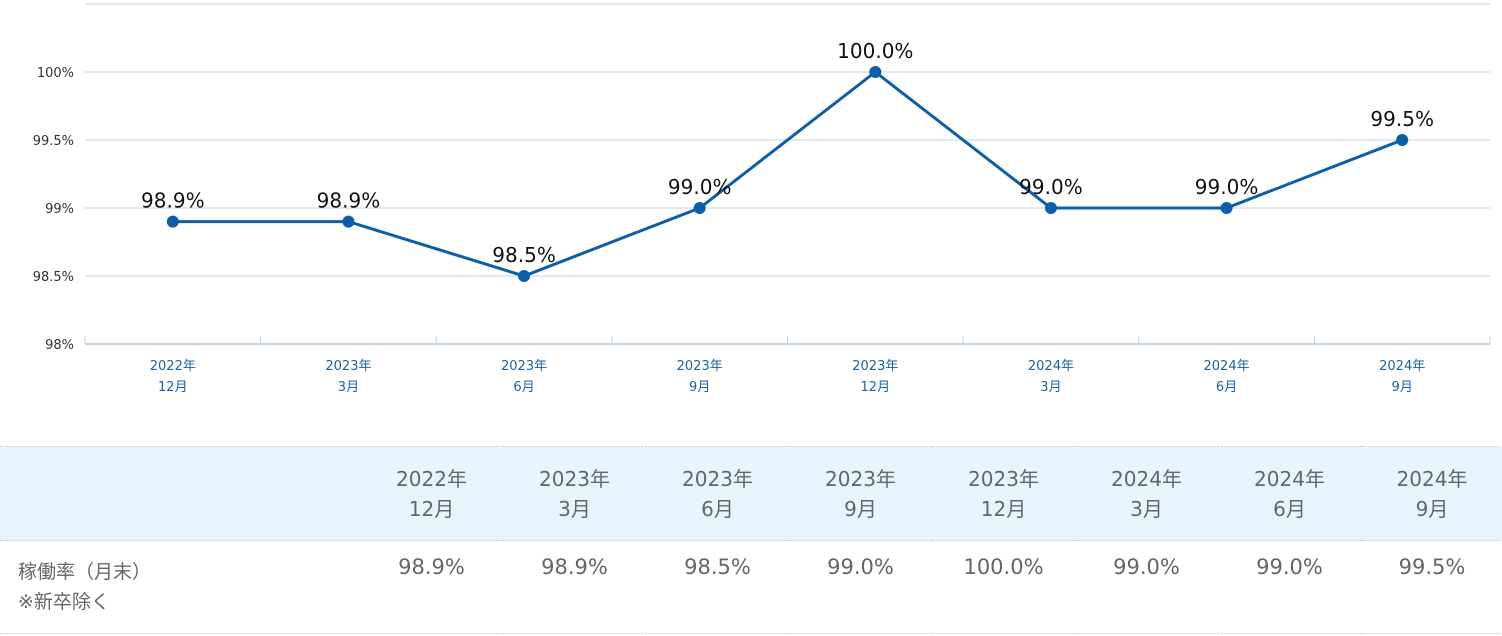 This screenshot has width=1502, height=636. I want to click on y-tick-label: 98.5%, so click(53, 277).